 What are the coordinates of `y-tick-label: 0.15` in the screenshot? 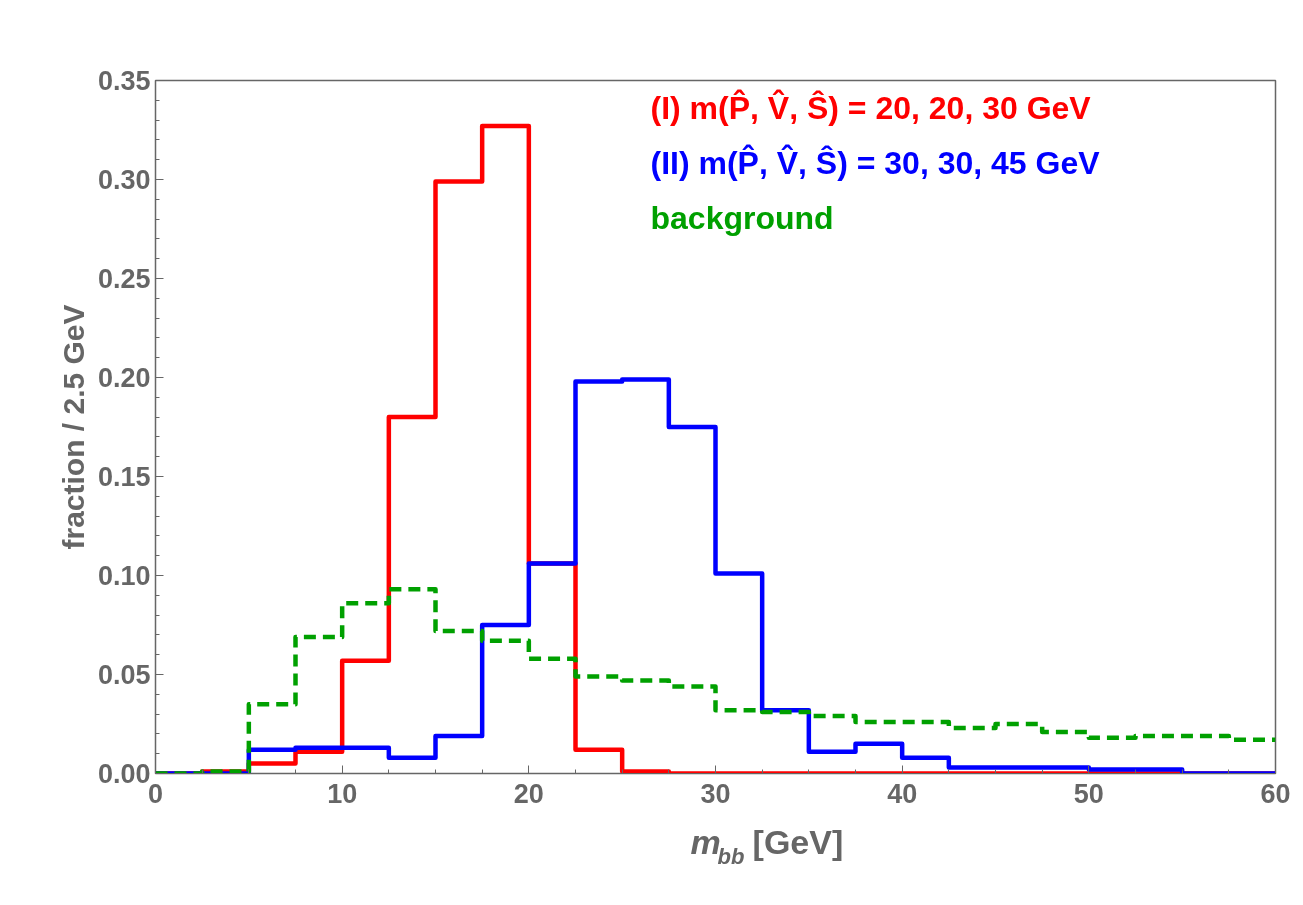 It's located at (124, 477).